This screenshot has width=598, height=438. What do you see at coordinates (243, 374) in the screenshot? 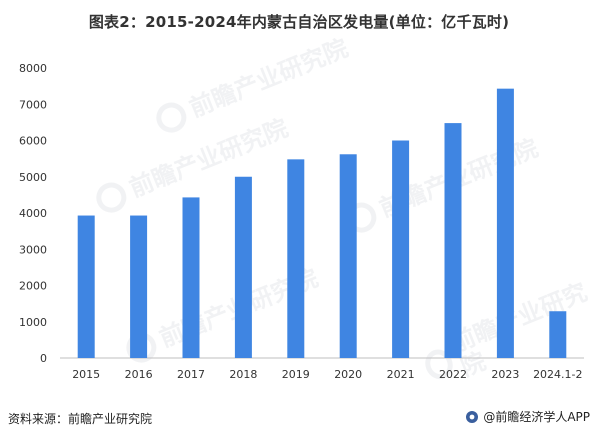
I see `x-tick-label: 2018` at bounding box center [243, 374].